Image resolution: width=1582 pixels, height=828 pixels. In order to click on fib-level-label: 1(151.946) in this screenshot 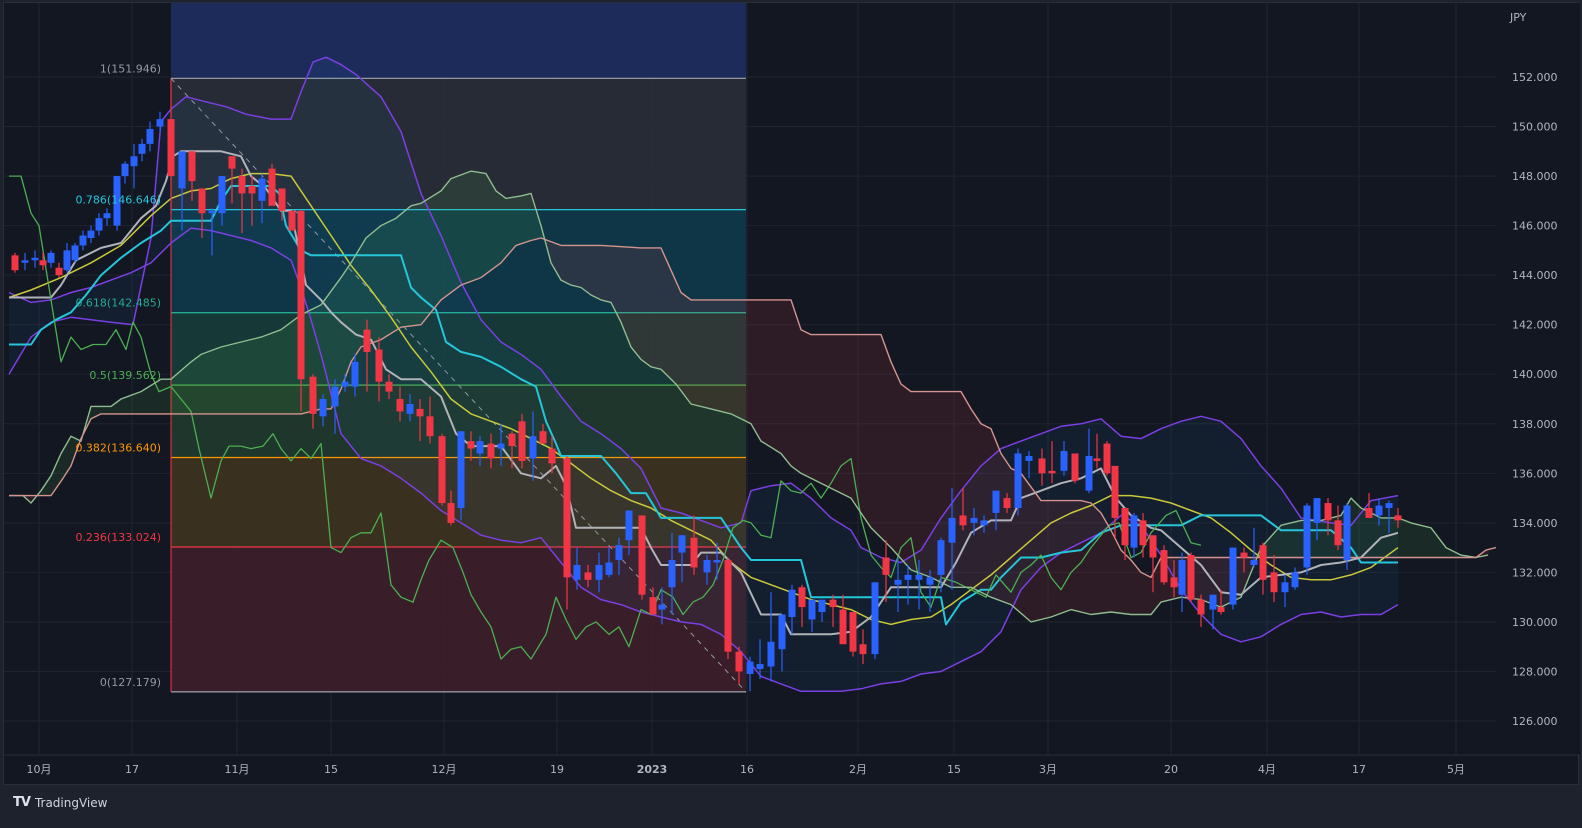, I will do `click(130, 68)`.